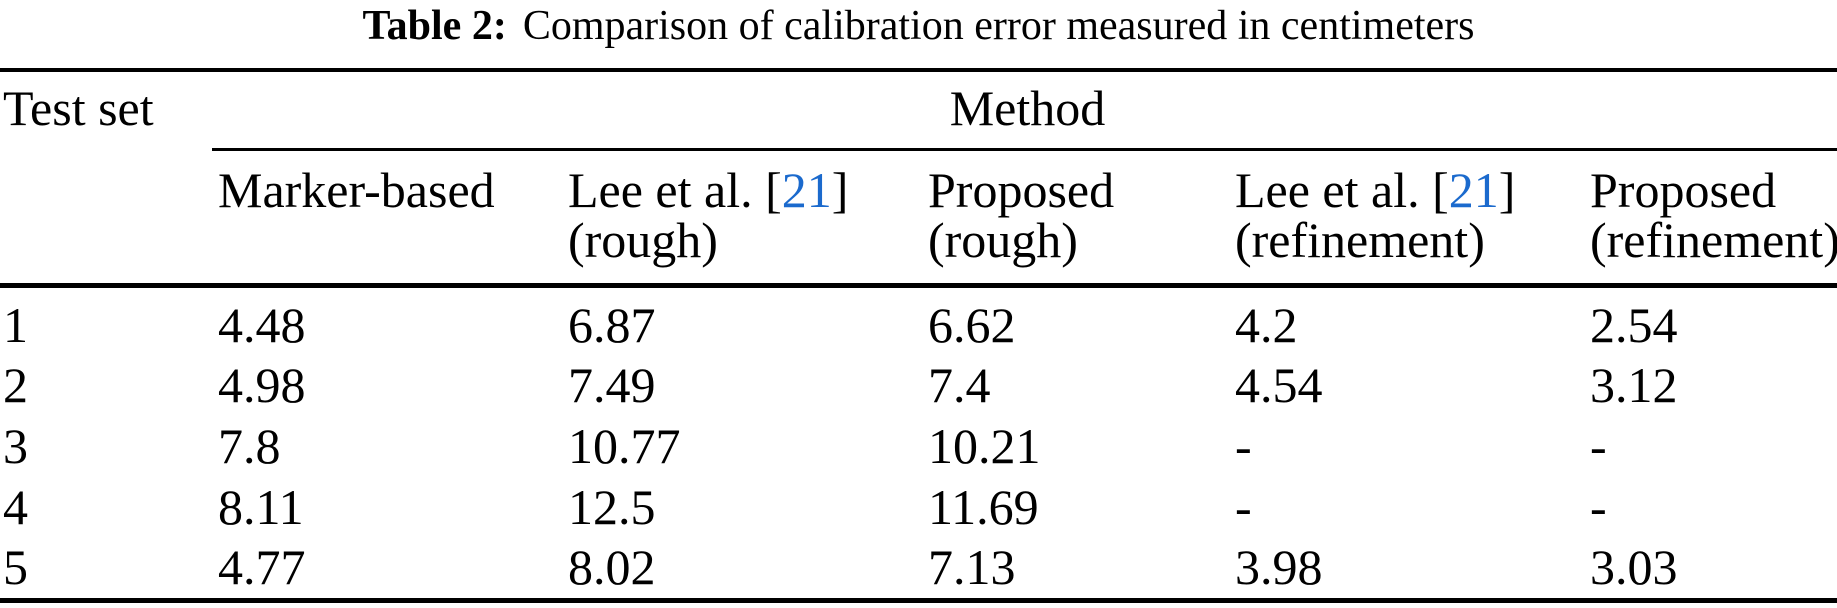 The width and height of the screenshot is (1837, 608). What do you see at coordinates (918, 285) in the screenshot?
I see `header-bottom-rule` at bounding box center [918, 285].